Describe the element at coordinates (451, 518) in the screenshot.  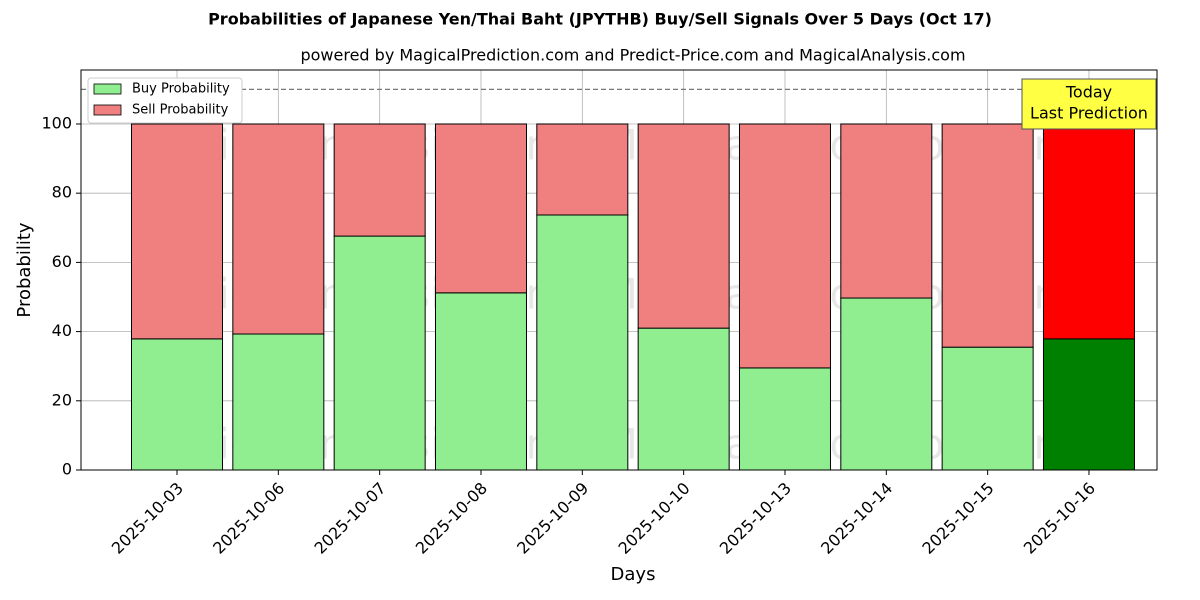
I see `x-tick-label: 2025-10-08` at that location.